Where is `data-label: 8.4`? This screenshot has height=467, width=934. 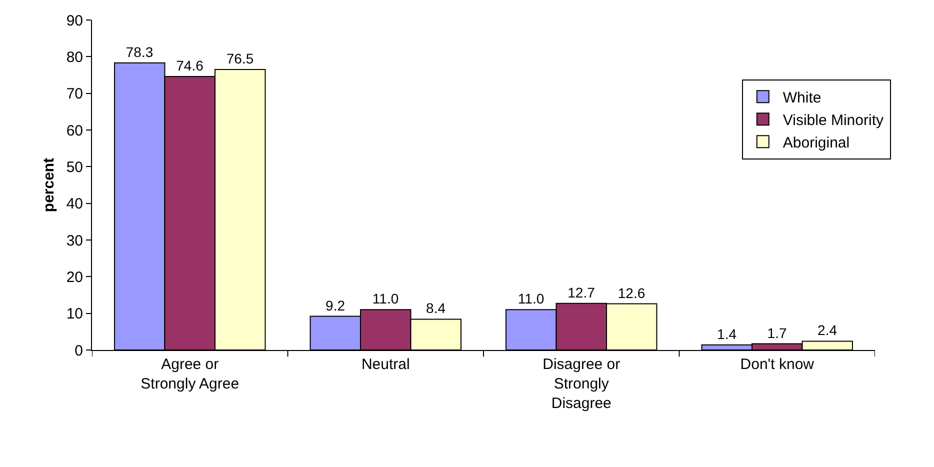
data-label: 8.4 is located at coordinates (436, 308).